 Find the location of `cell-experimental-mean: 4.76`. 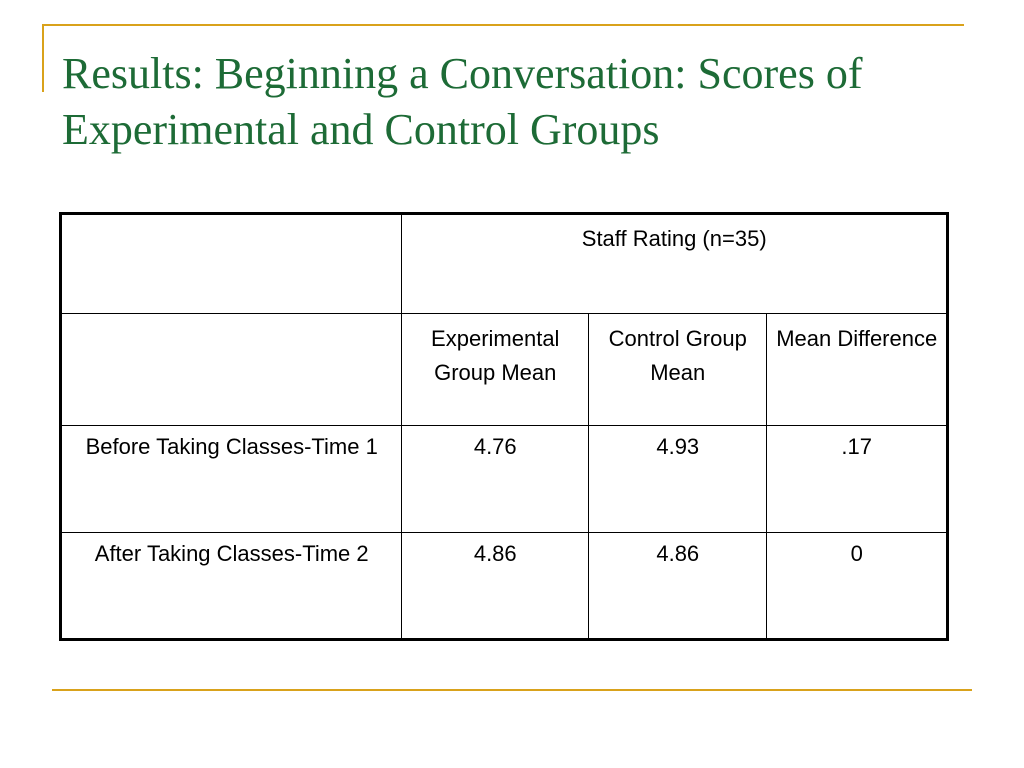

cell-experimental-mean: 4.76 is located at coordinates (495, 479).